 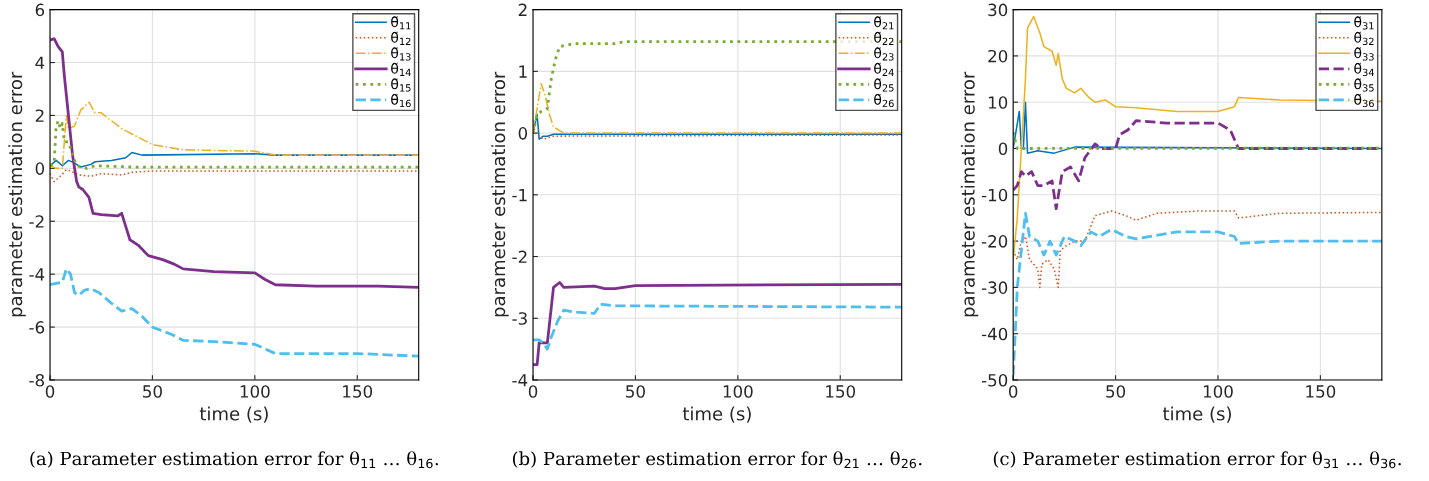 What do you see at coordinates (401, 69) in the screenshot?
I see `legend-label: θ̃$_{14}$` at bounding box center [401, 69].